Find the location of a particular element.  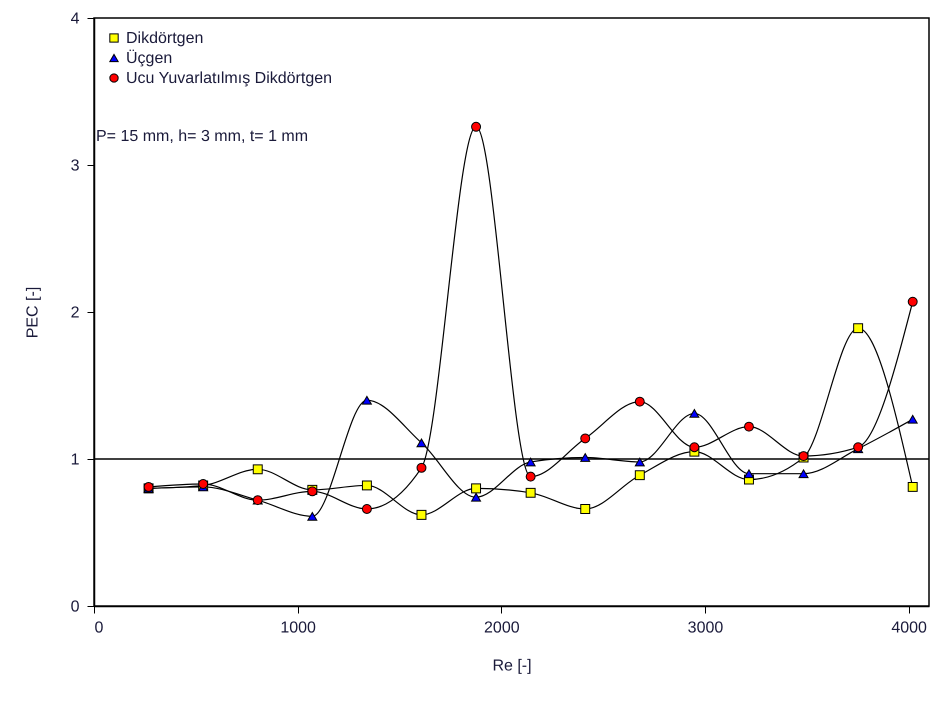

legend-label: Dikdörtgen is located at coordinates (165, 38).